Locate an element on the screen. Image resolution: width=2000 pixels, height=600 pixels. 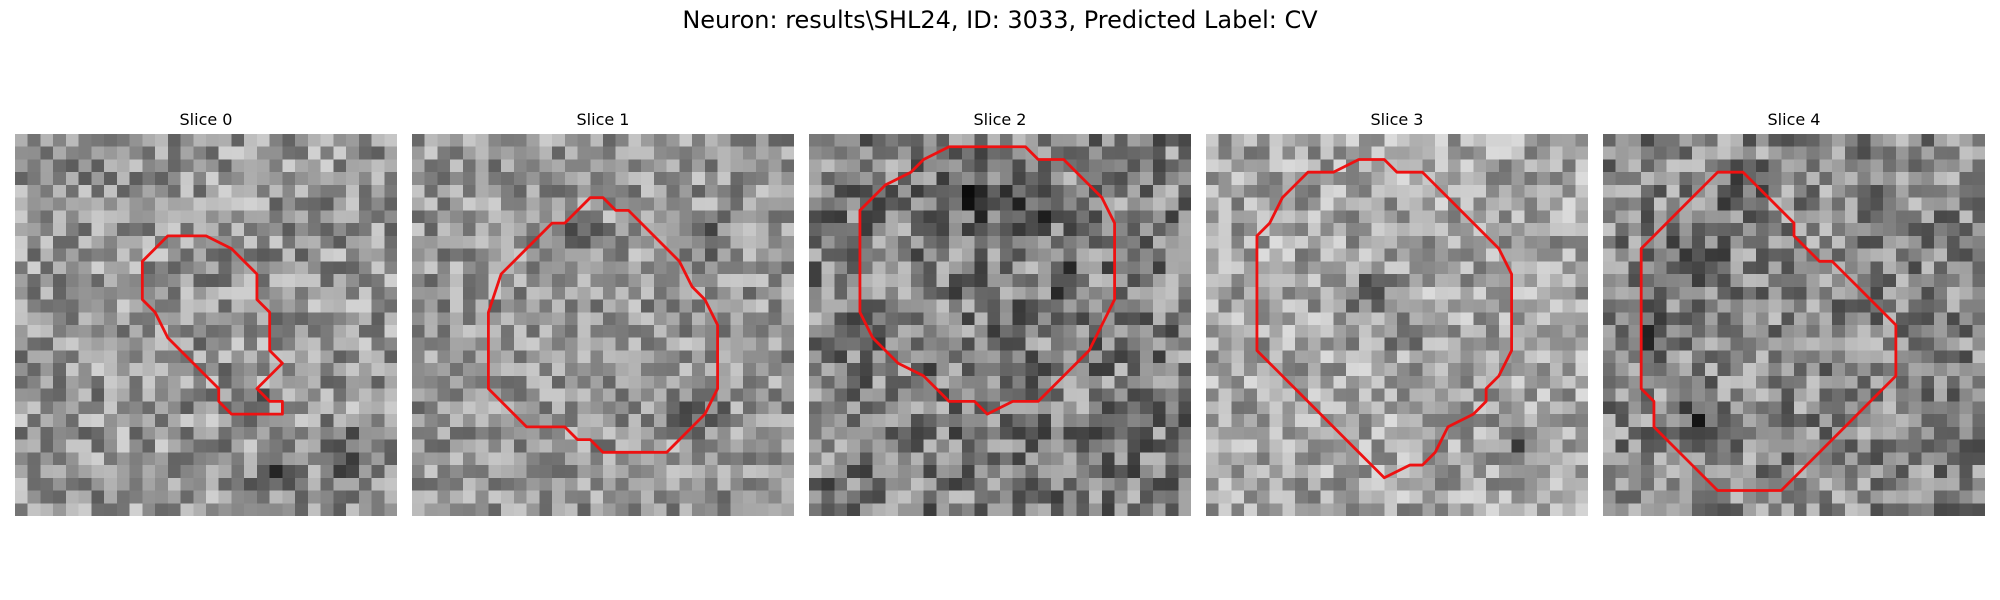
slice-title: Slice 2 is located at coordinates (1000, 119).